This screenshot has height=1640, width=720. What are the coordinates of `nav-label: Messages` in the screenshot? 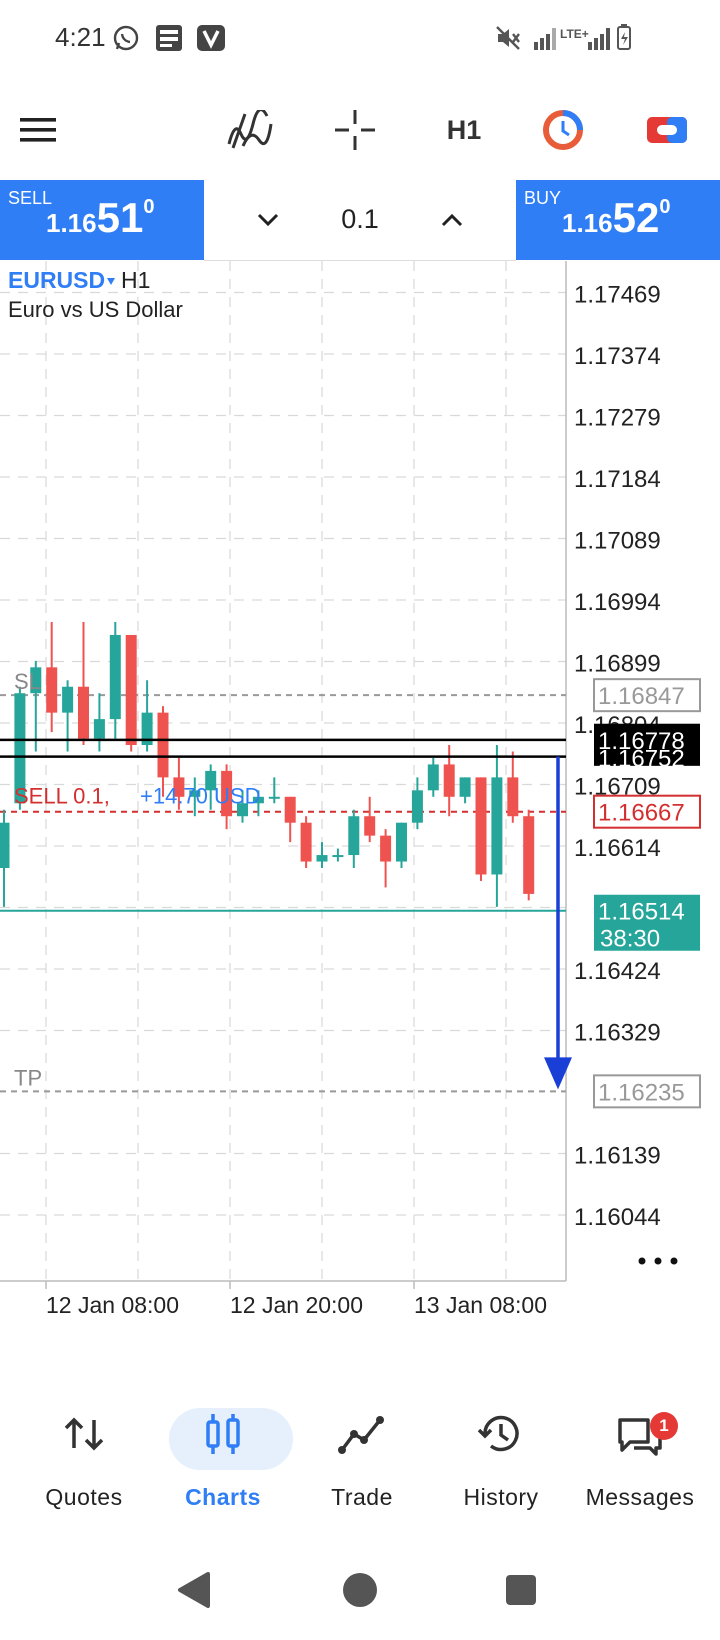 It's located at (640, 1497).